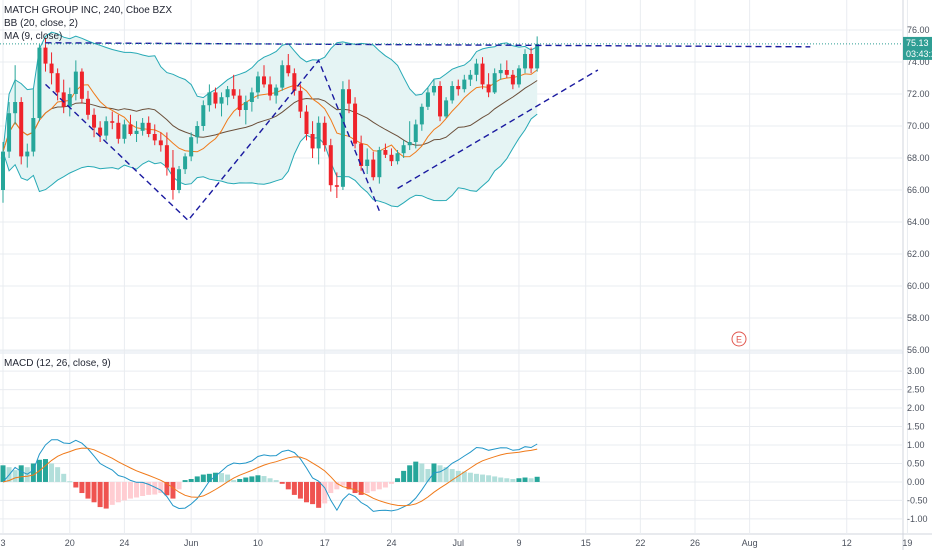 The height and width of the screenshot is (555, 932). Describe the element at coordinates (325, 543) in the screenshot. I see `time-tick-label: 17` at that location.